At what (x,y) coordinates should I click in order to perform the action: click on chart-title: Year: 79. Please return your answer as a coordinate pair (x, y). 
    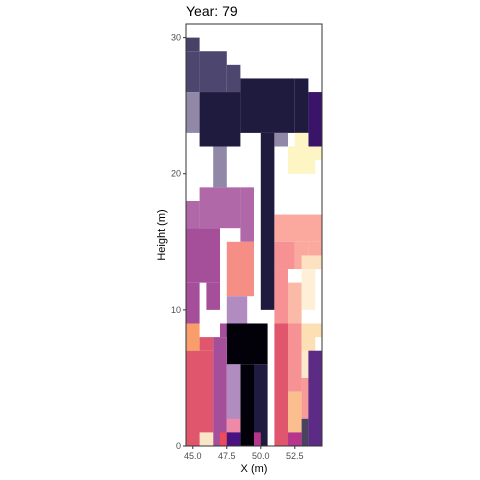
    Looking at the image, I should click on (212, 11).